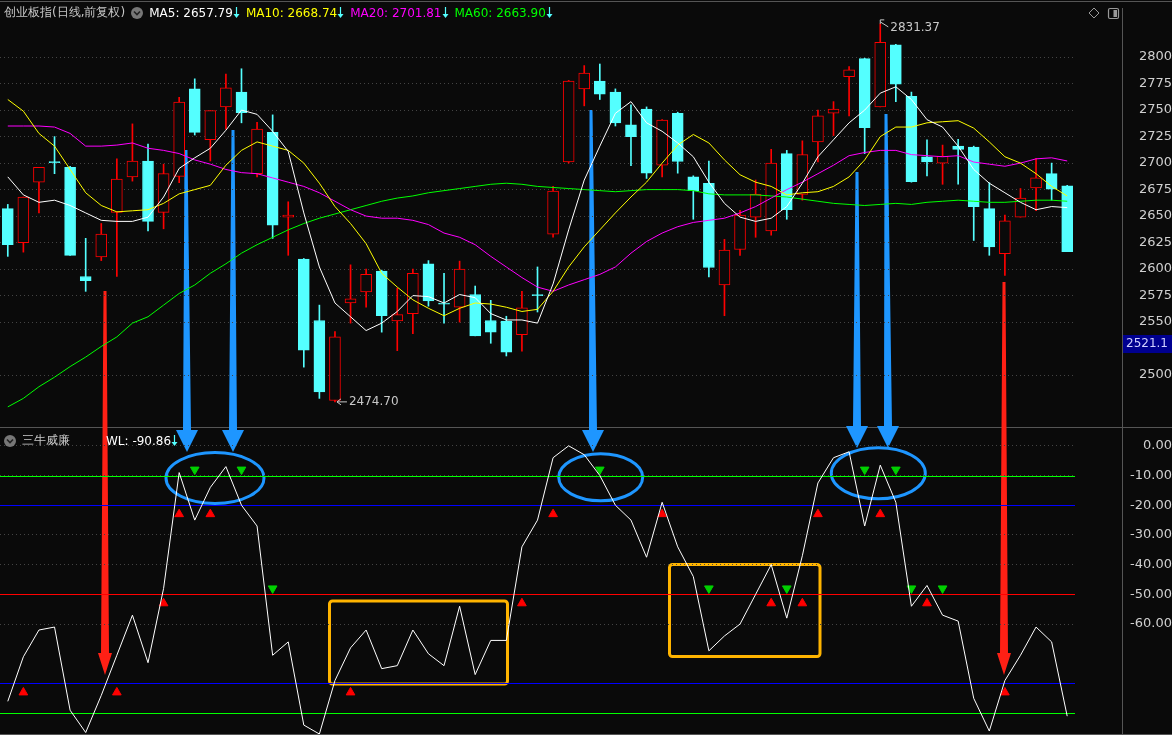 The image size is (1172, 735). I want to click on y-tick-label: -40.00, so click(1151, 564).